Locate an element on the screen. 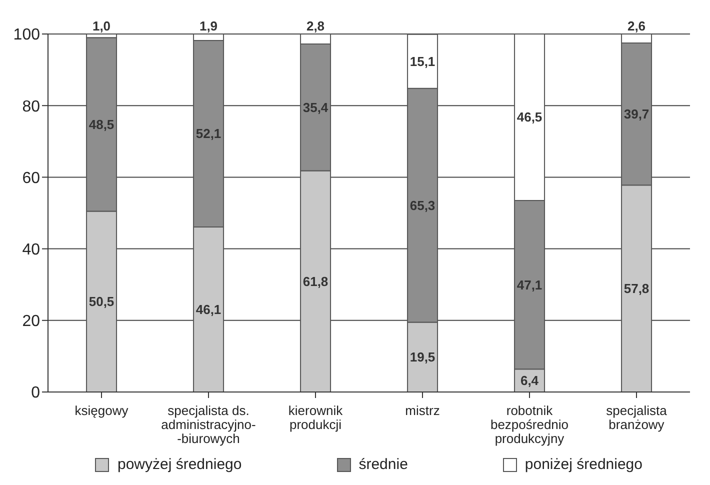  data-label: 39,7 is located at coordinates (637, 114).